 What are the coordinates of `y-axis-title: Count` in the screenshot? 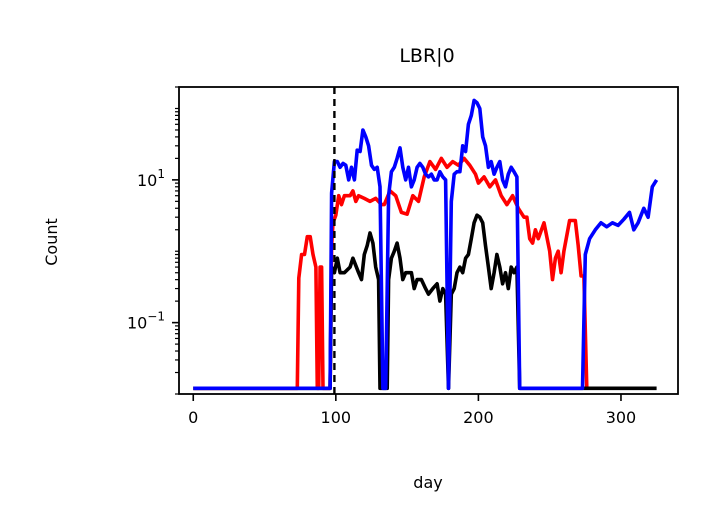 It's located at (51, 242).